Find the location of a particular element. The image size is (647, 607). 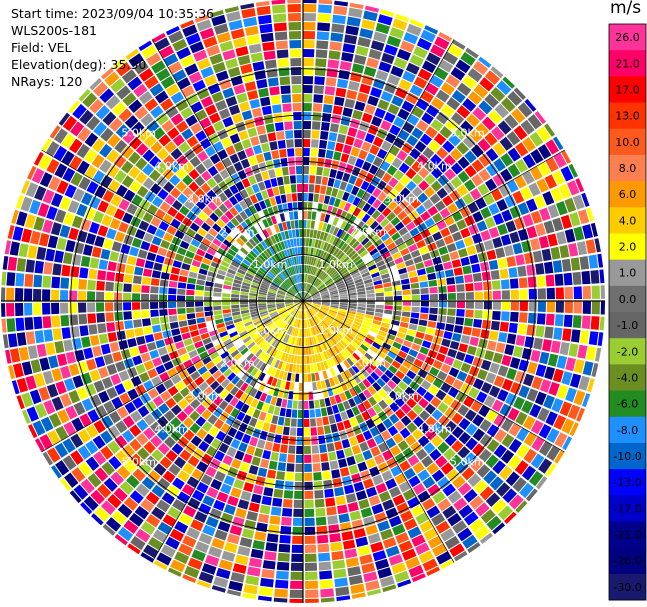

colorbar-tick-label: 4.0 is located at coordinates (628, 220).